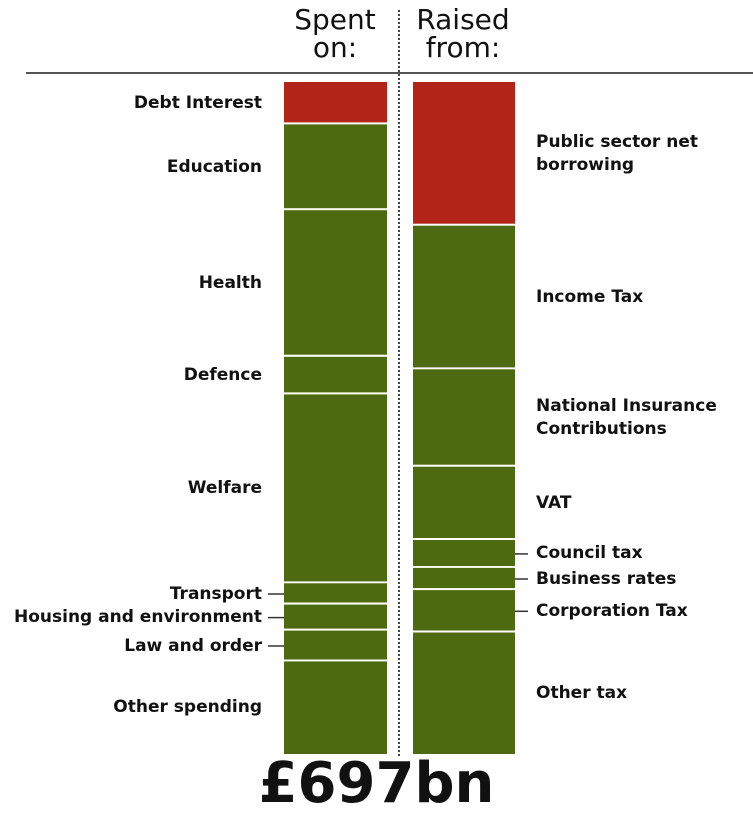 The height and width of the screenshot is (816, 753). Describe the element at coordinates (399, 383) in the screenshot. I see `dotted-divider` at that location.